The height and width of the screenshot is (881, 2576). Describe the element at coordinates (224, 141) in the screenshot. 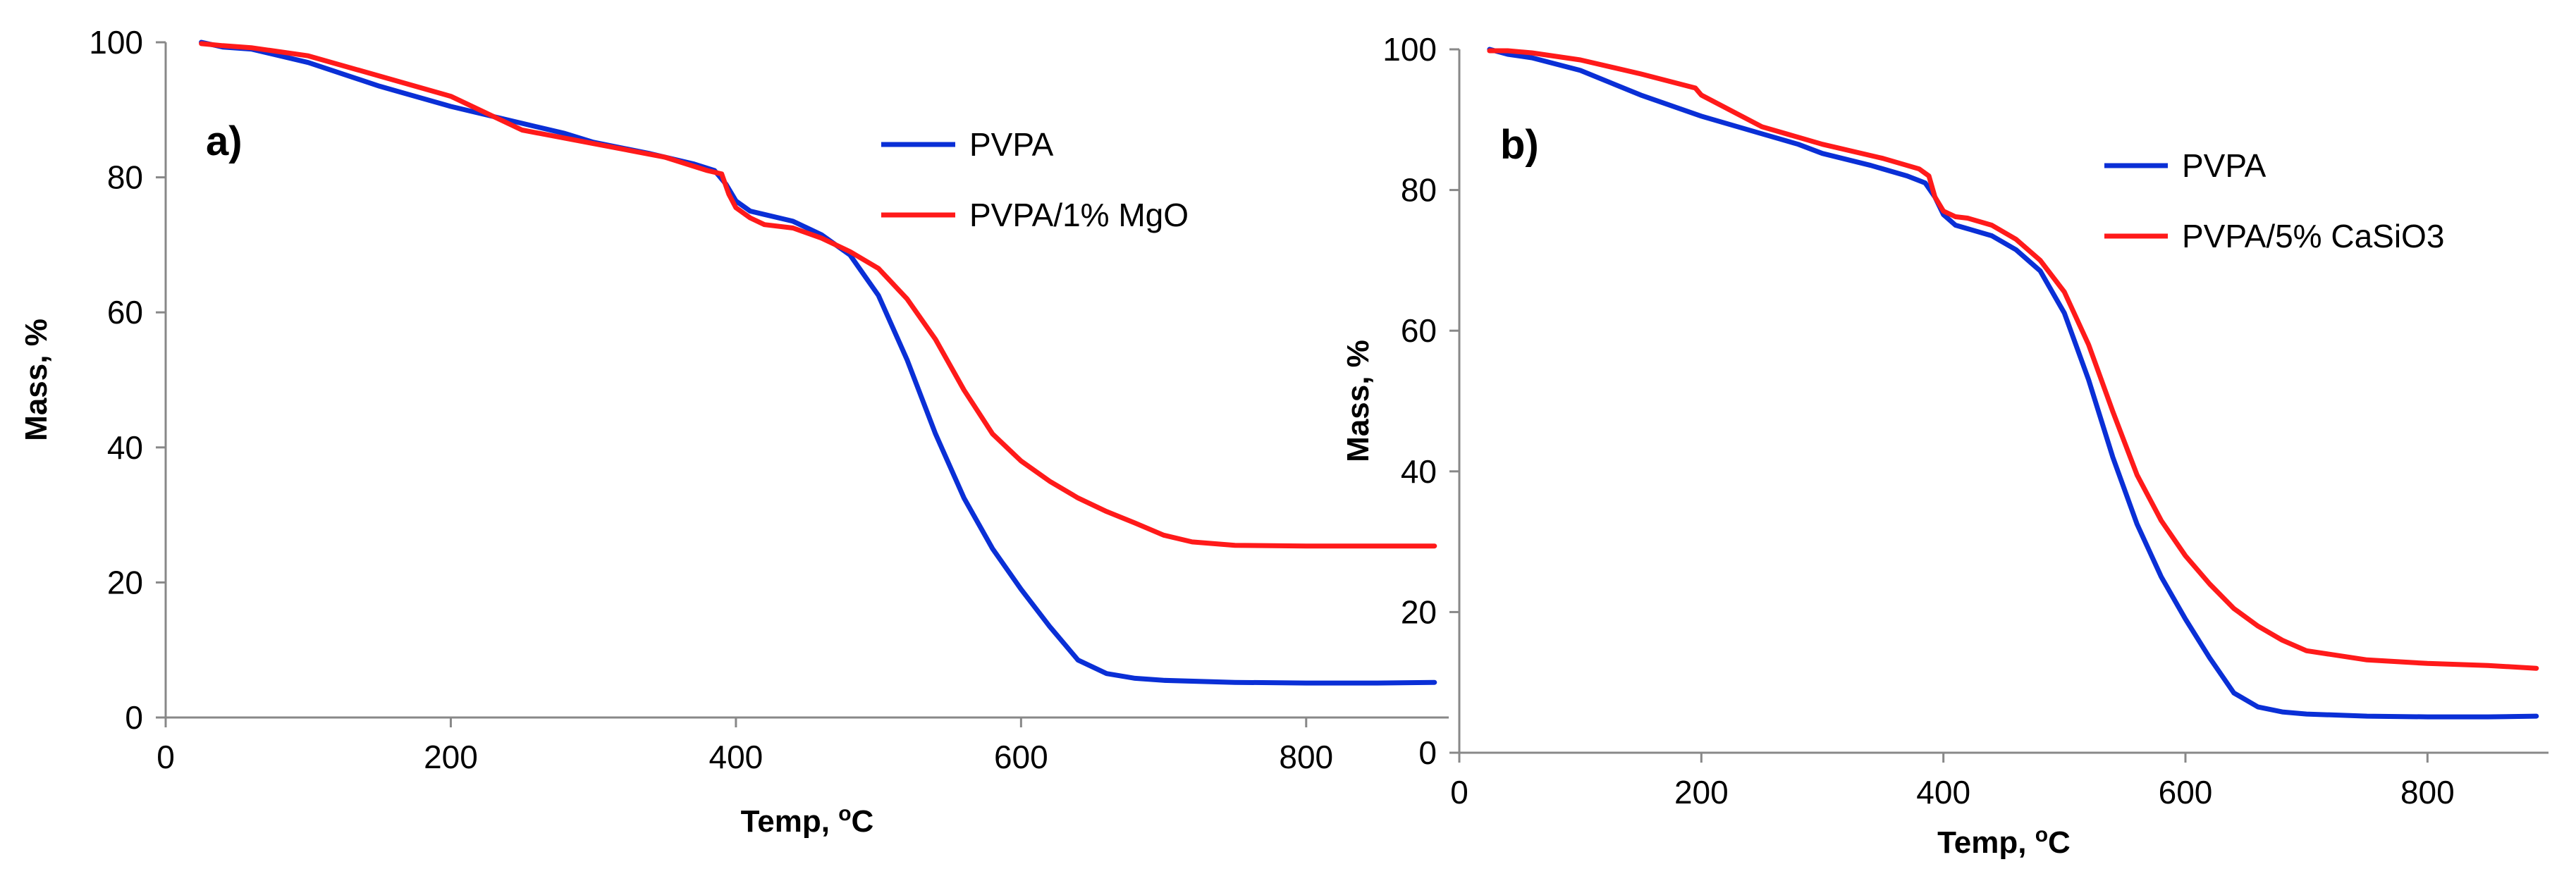

I see `panel-label: a)` at that location.